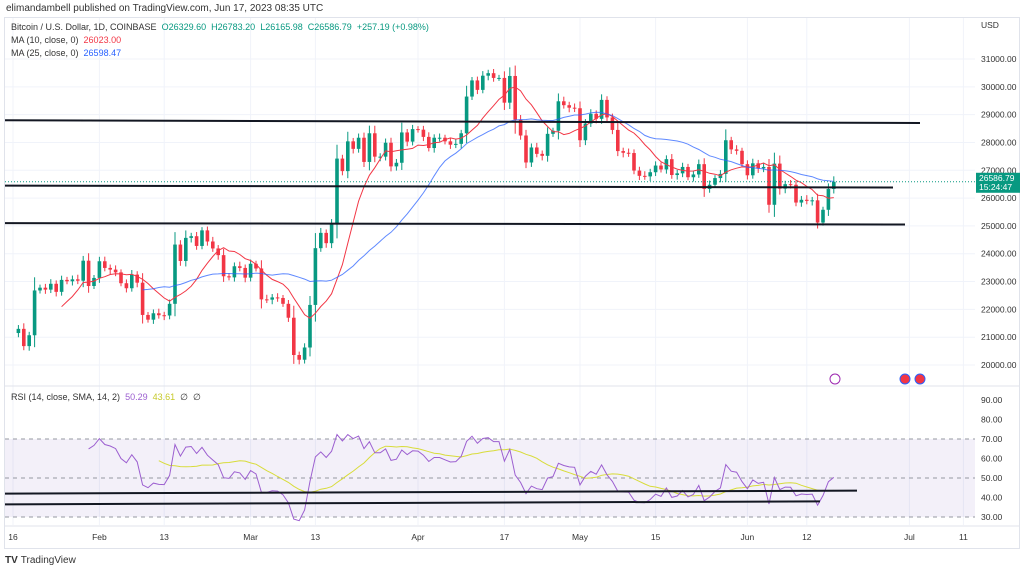 The height and width of the screenshot is (572, 1024). What do you see at coordinates (999, 337) in the screenshot?
I see `price-tick-label: 21000.00` at bounding box center [999, 337].